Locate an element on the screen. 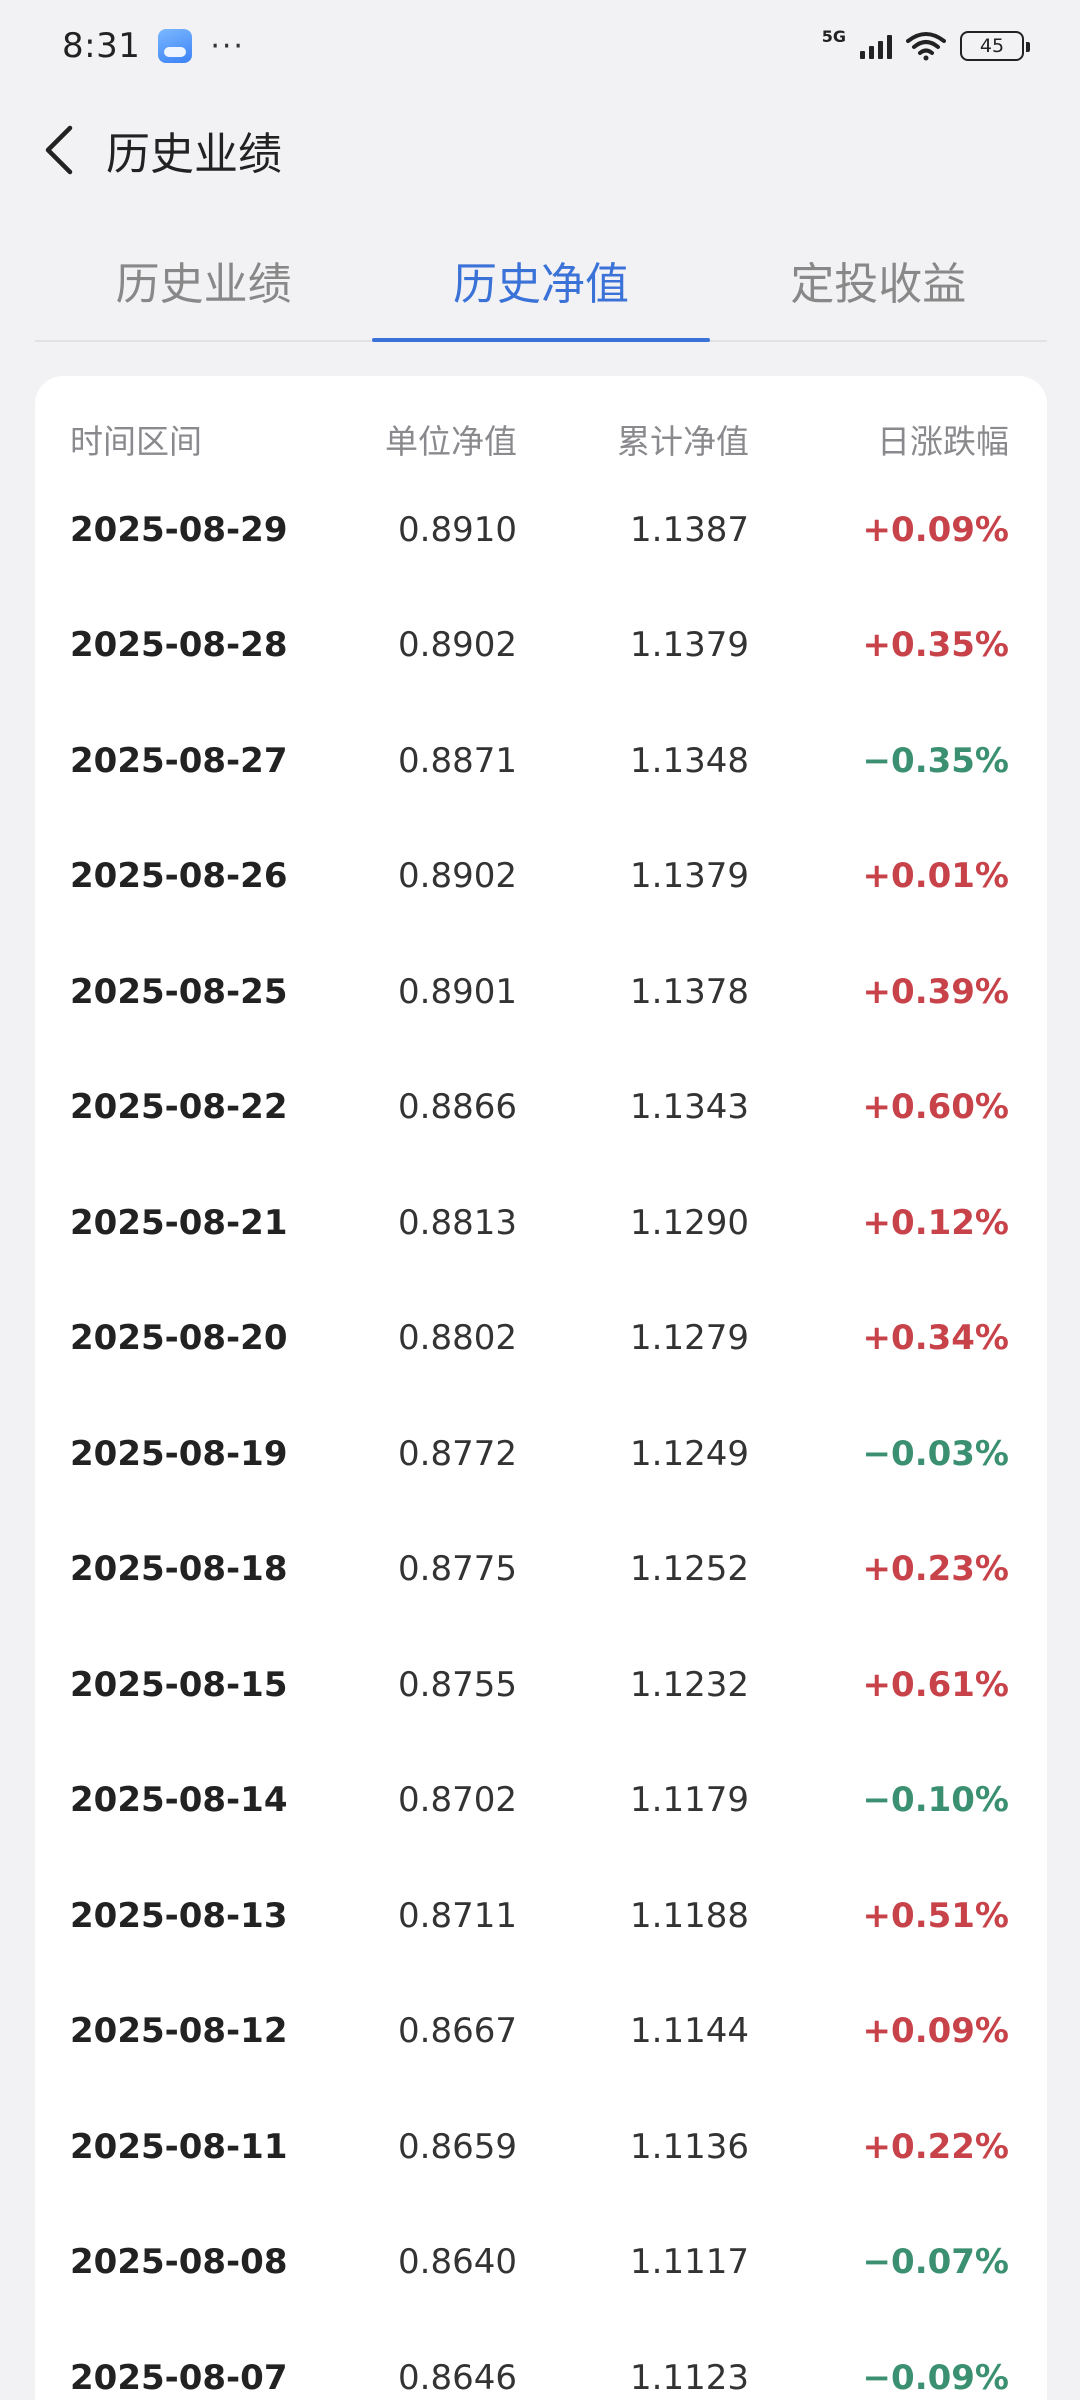  row-unit-nav: 0.8646 is located at coordinates (457, 2377).